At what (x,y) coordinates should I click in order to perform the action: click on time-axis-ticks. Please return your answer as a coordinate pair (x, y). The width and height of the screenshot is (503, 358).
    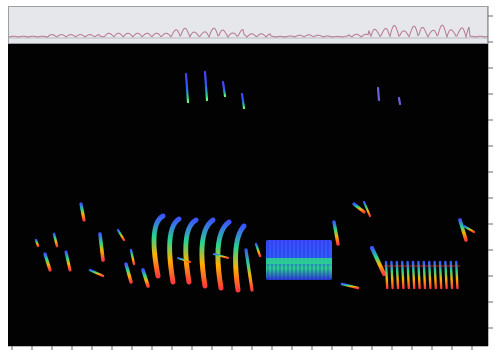
    Looking at the image, I should click on (248, 348).